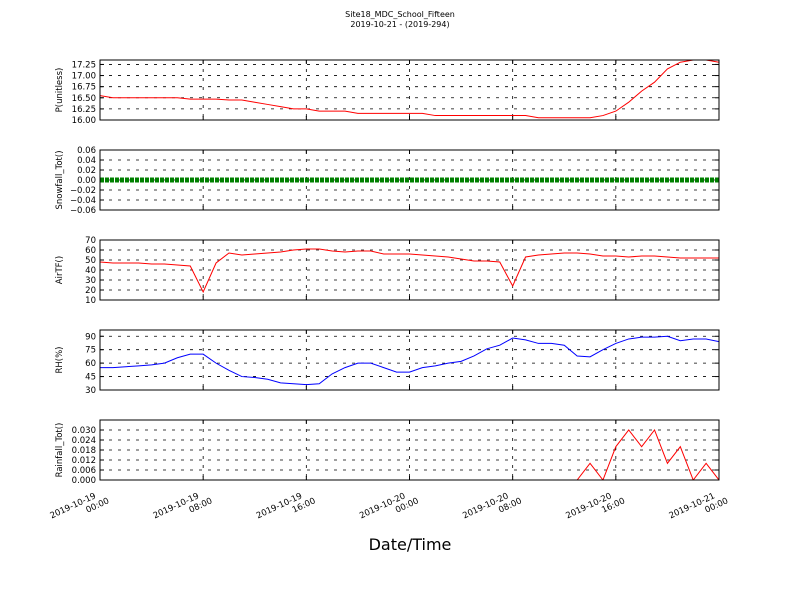  Describe the element at coordinates (90, 271) in the screenshot. I see `y-tick-label: 40` at that location.